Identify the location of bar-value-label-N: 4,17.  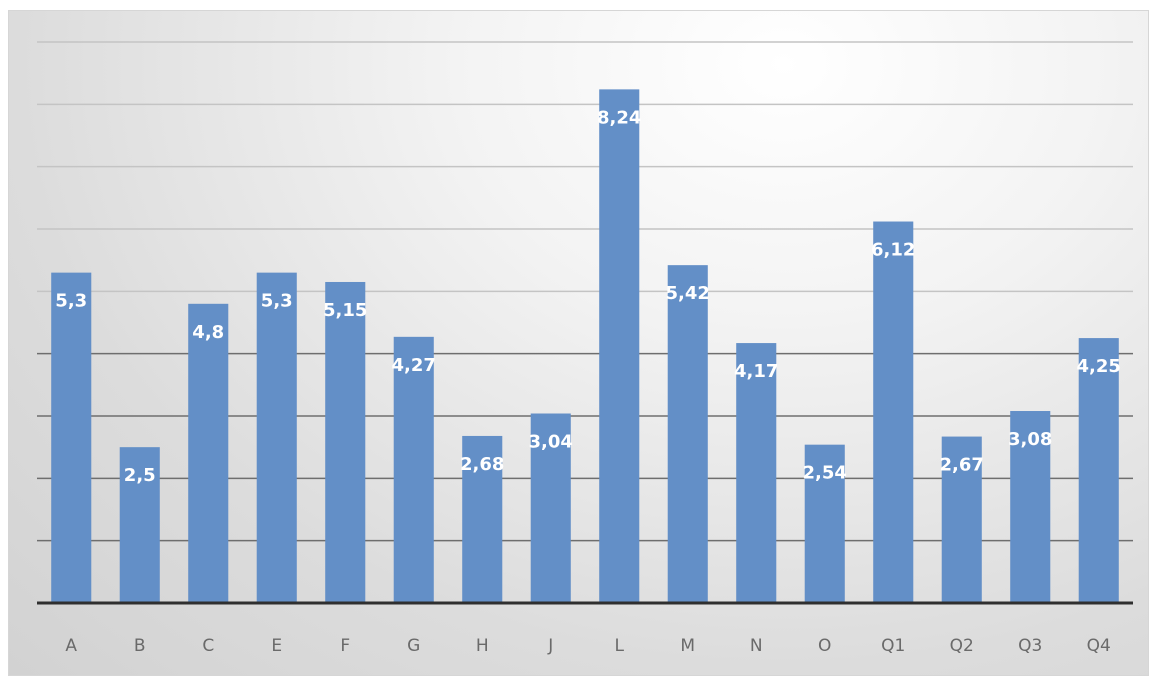
(756, 371).